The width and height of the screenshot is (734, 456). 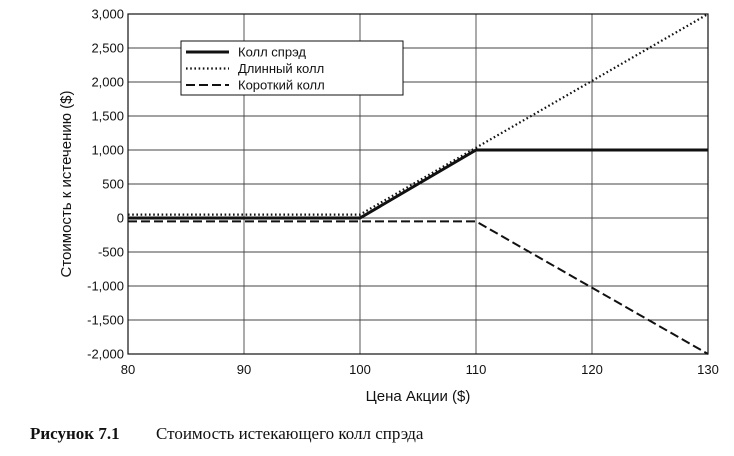 What do you see at coordinates (105, 286) in the screenshot?
I see `y-tick-label: -1,000` at bounding box center [105, 286].